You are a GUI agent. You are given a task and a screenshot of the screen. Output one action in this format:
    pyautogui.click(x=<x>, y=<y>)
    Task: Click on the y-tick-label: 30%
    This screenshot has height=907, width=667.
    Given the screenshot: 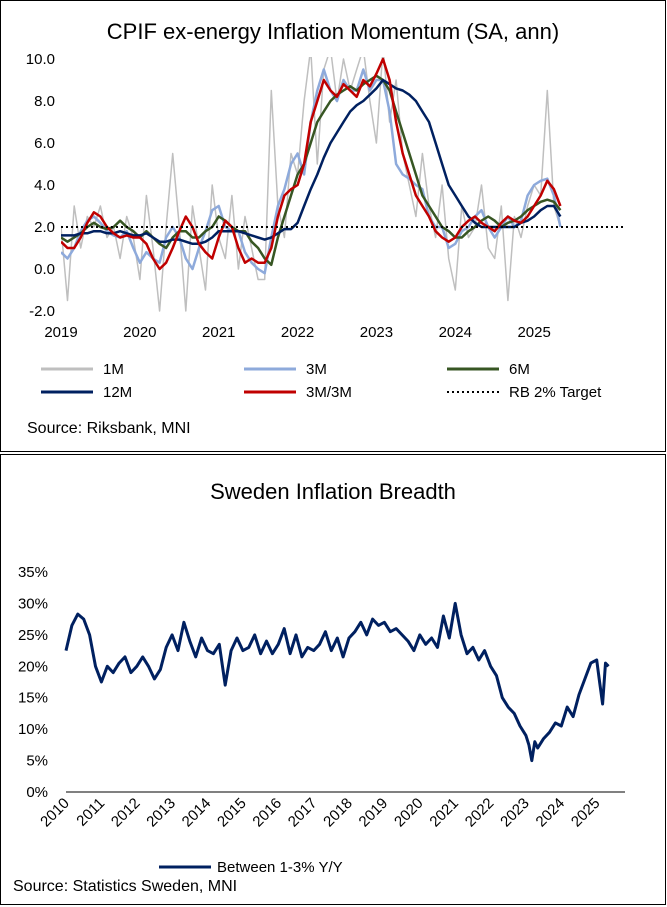 What is the action you would take?
    pyautogui.click(x=33, y=603)
    